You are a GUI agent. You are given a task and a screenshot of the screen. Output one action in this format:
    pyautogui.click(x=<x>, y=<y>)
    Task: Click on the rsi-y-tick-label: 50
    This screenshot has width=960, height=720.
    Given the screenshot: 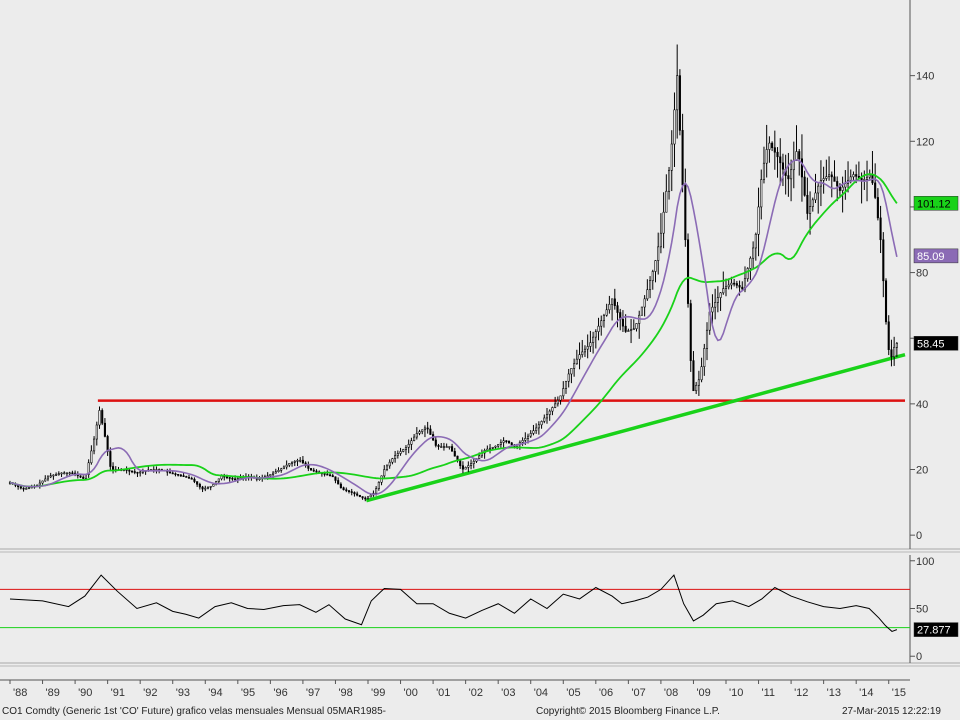 What is the action you would take?
    pyautogui.click(x=922, y=610)
    